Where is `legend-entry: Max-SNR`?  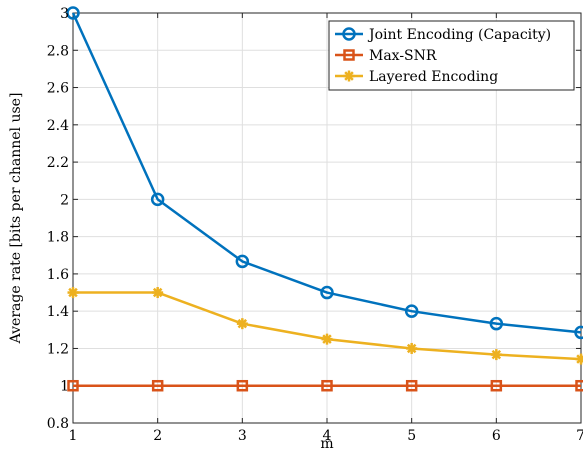
legend-entry: Max-SNR is located at coordinates (386, 56).